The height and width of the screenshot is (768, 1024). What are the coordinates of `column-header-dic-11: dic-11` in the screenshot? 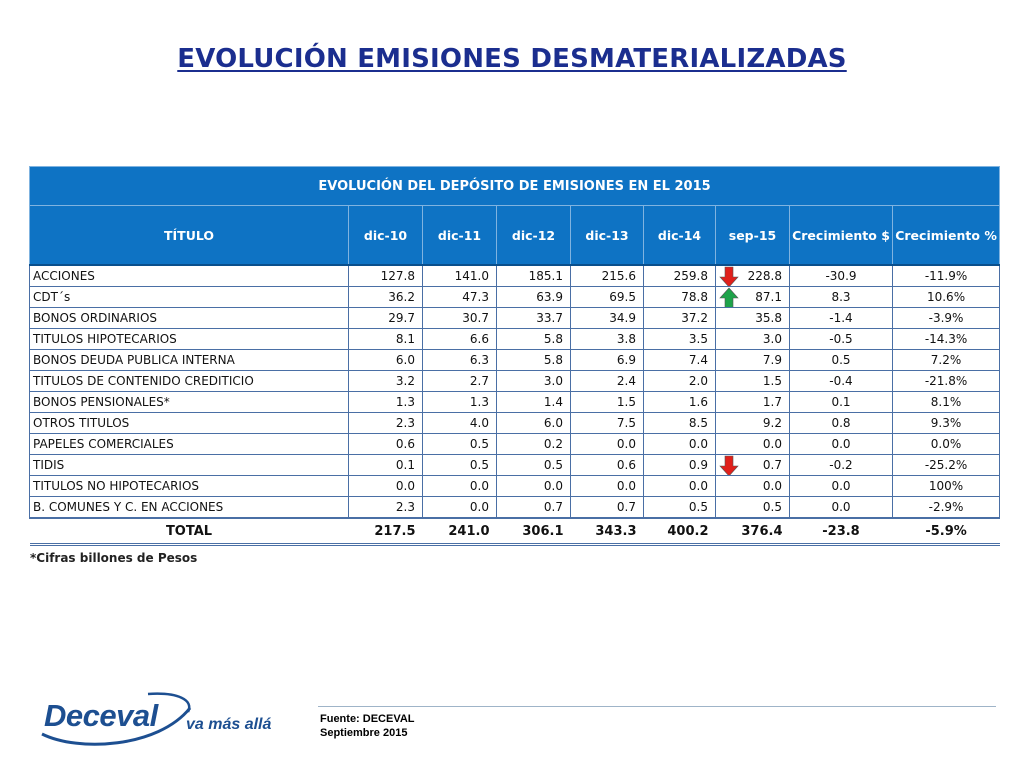 It's located at (459, 235).